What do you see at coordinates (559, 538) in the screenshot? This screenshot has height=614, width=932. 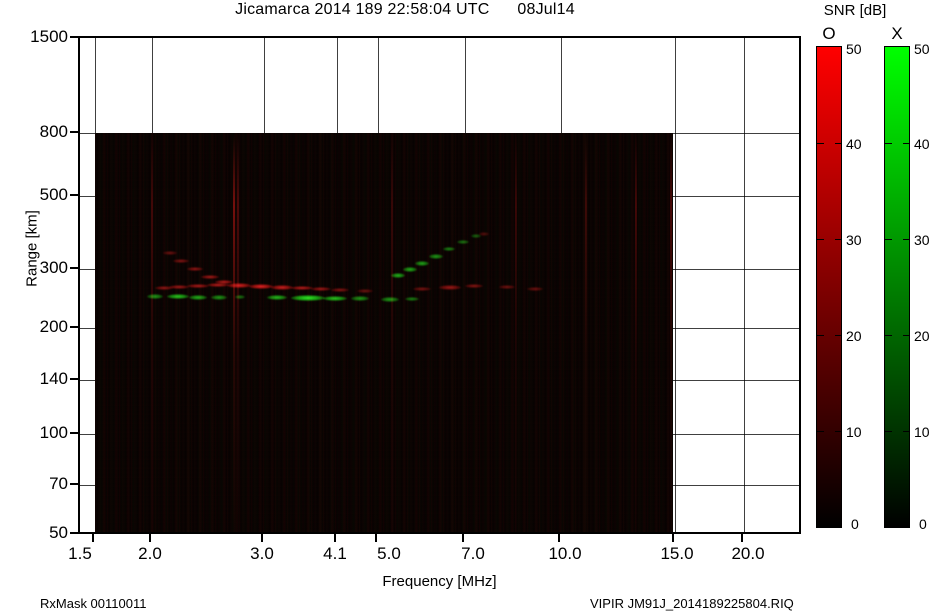 I see `xtick-mark-10.0` at bounding box center [559, 538].